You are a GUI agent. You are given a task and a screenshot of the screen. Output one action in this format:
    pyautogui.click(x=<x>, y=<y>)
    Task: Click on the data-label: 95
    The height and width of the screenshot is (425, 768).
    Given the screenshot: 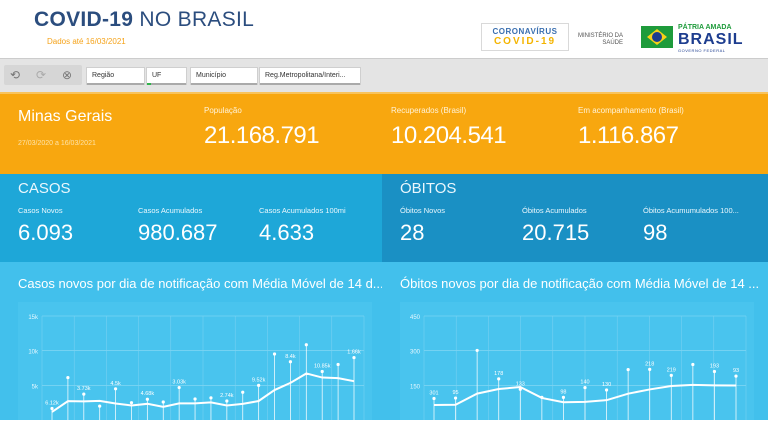 What is the action you would take?
    pyautogui.click(x=456, y=393)
    